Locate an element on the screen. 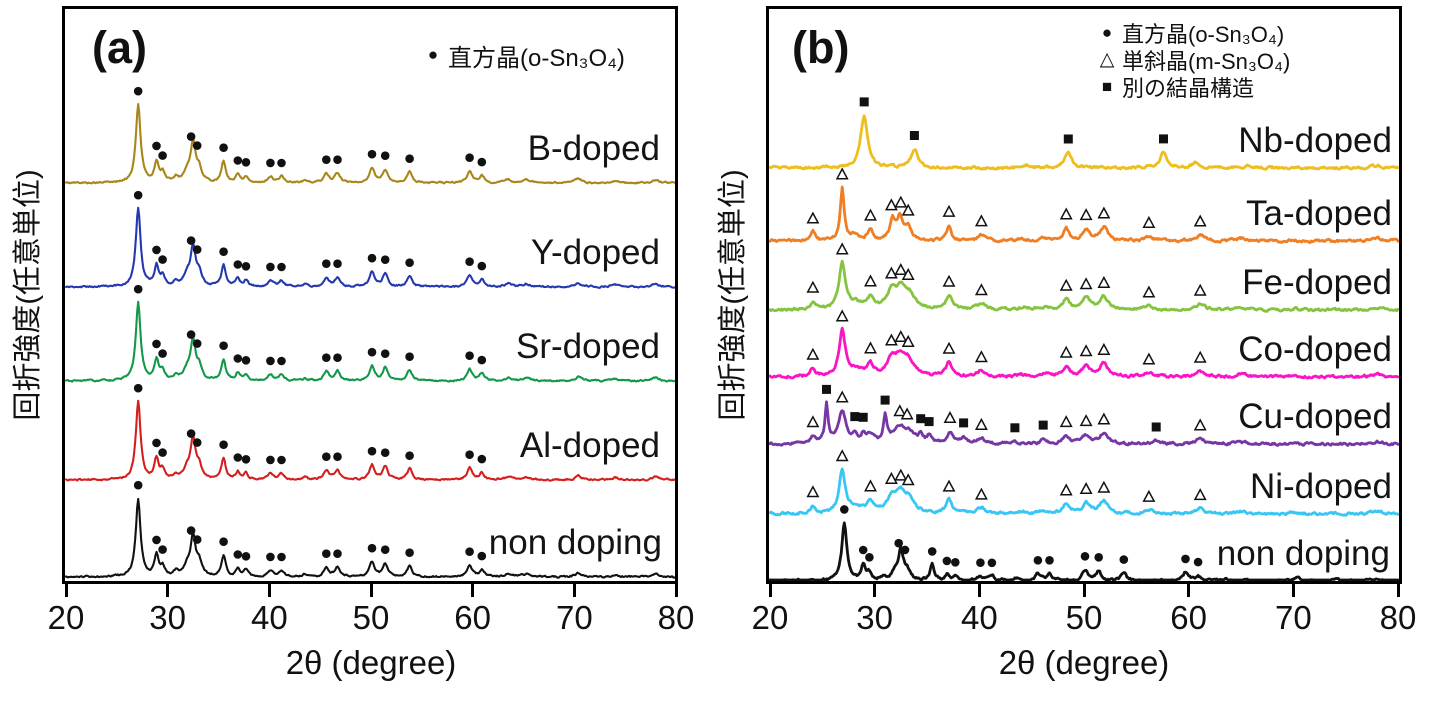 This screenshot has width=1439, height=702. filled-circle-icon: ● is located at coordinates (1107, 32).